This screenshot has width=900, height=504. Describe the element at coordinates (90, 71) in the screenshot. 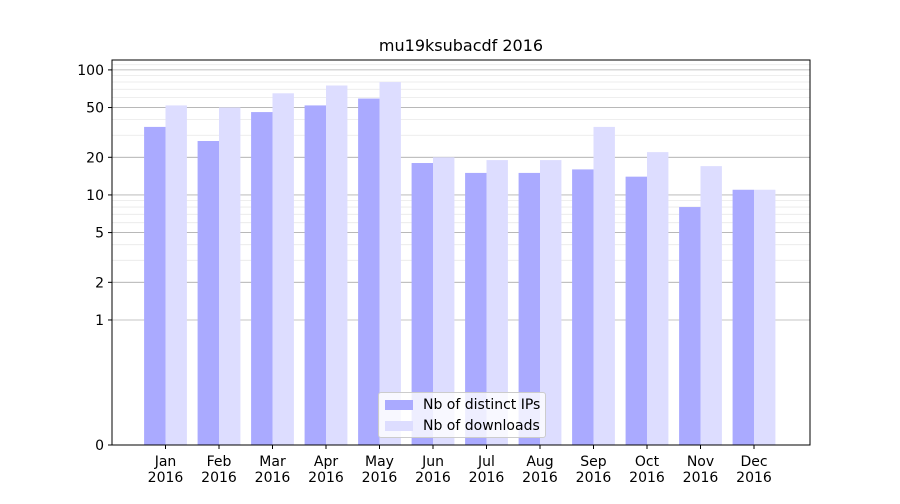

I see `y-tick-label: 100` at that location.